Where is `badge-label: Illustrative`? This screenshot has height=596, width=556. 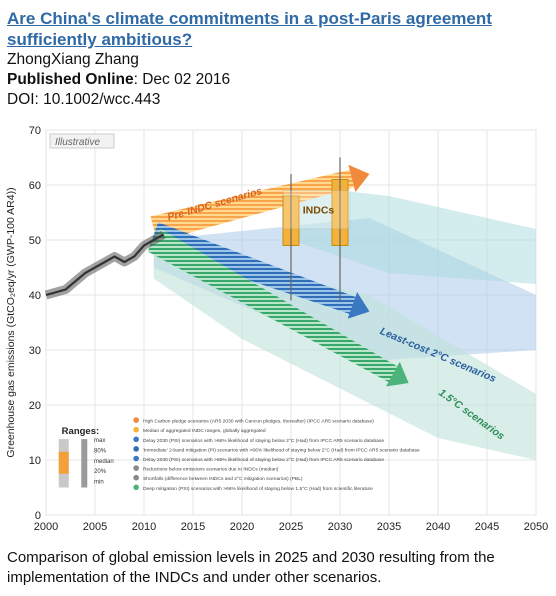
badge-label: Illustrative is located at coordinates (77, 142).